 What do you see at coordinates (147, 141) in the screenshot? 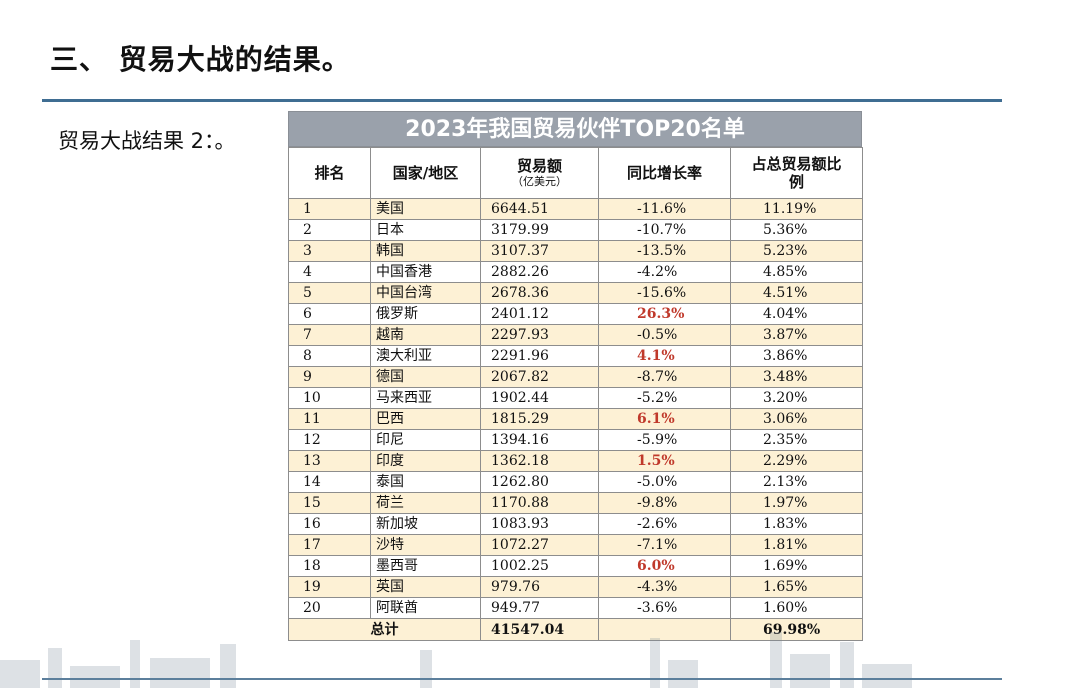
I see `slide-subtitle: 贸易大战结果 2：。` at bounding box center [147, 141].